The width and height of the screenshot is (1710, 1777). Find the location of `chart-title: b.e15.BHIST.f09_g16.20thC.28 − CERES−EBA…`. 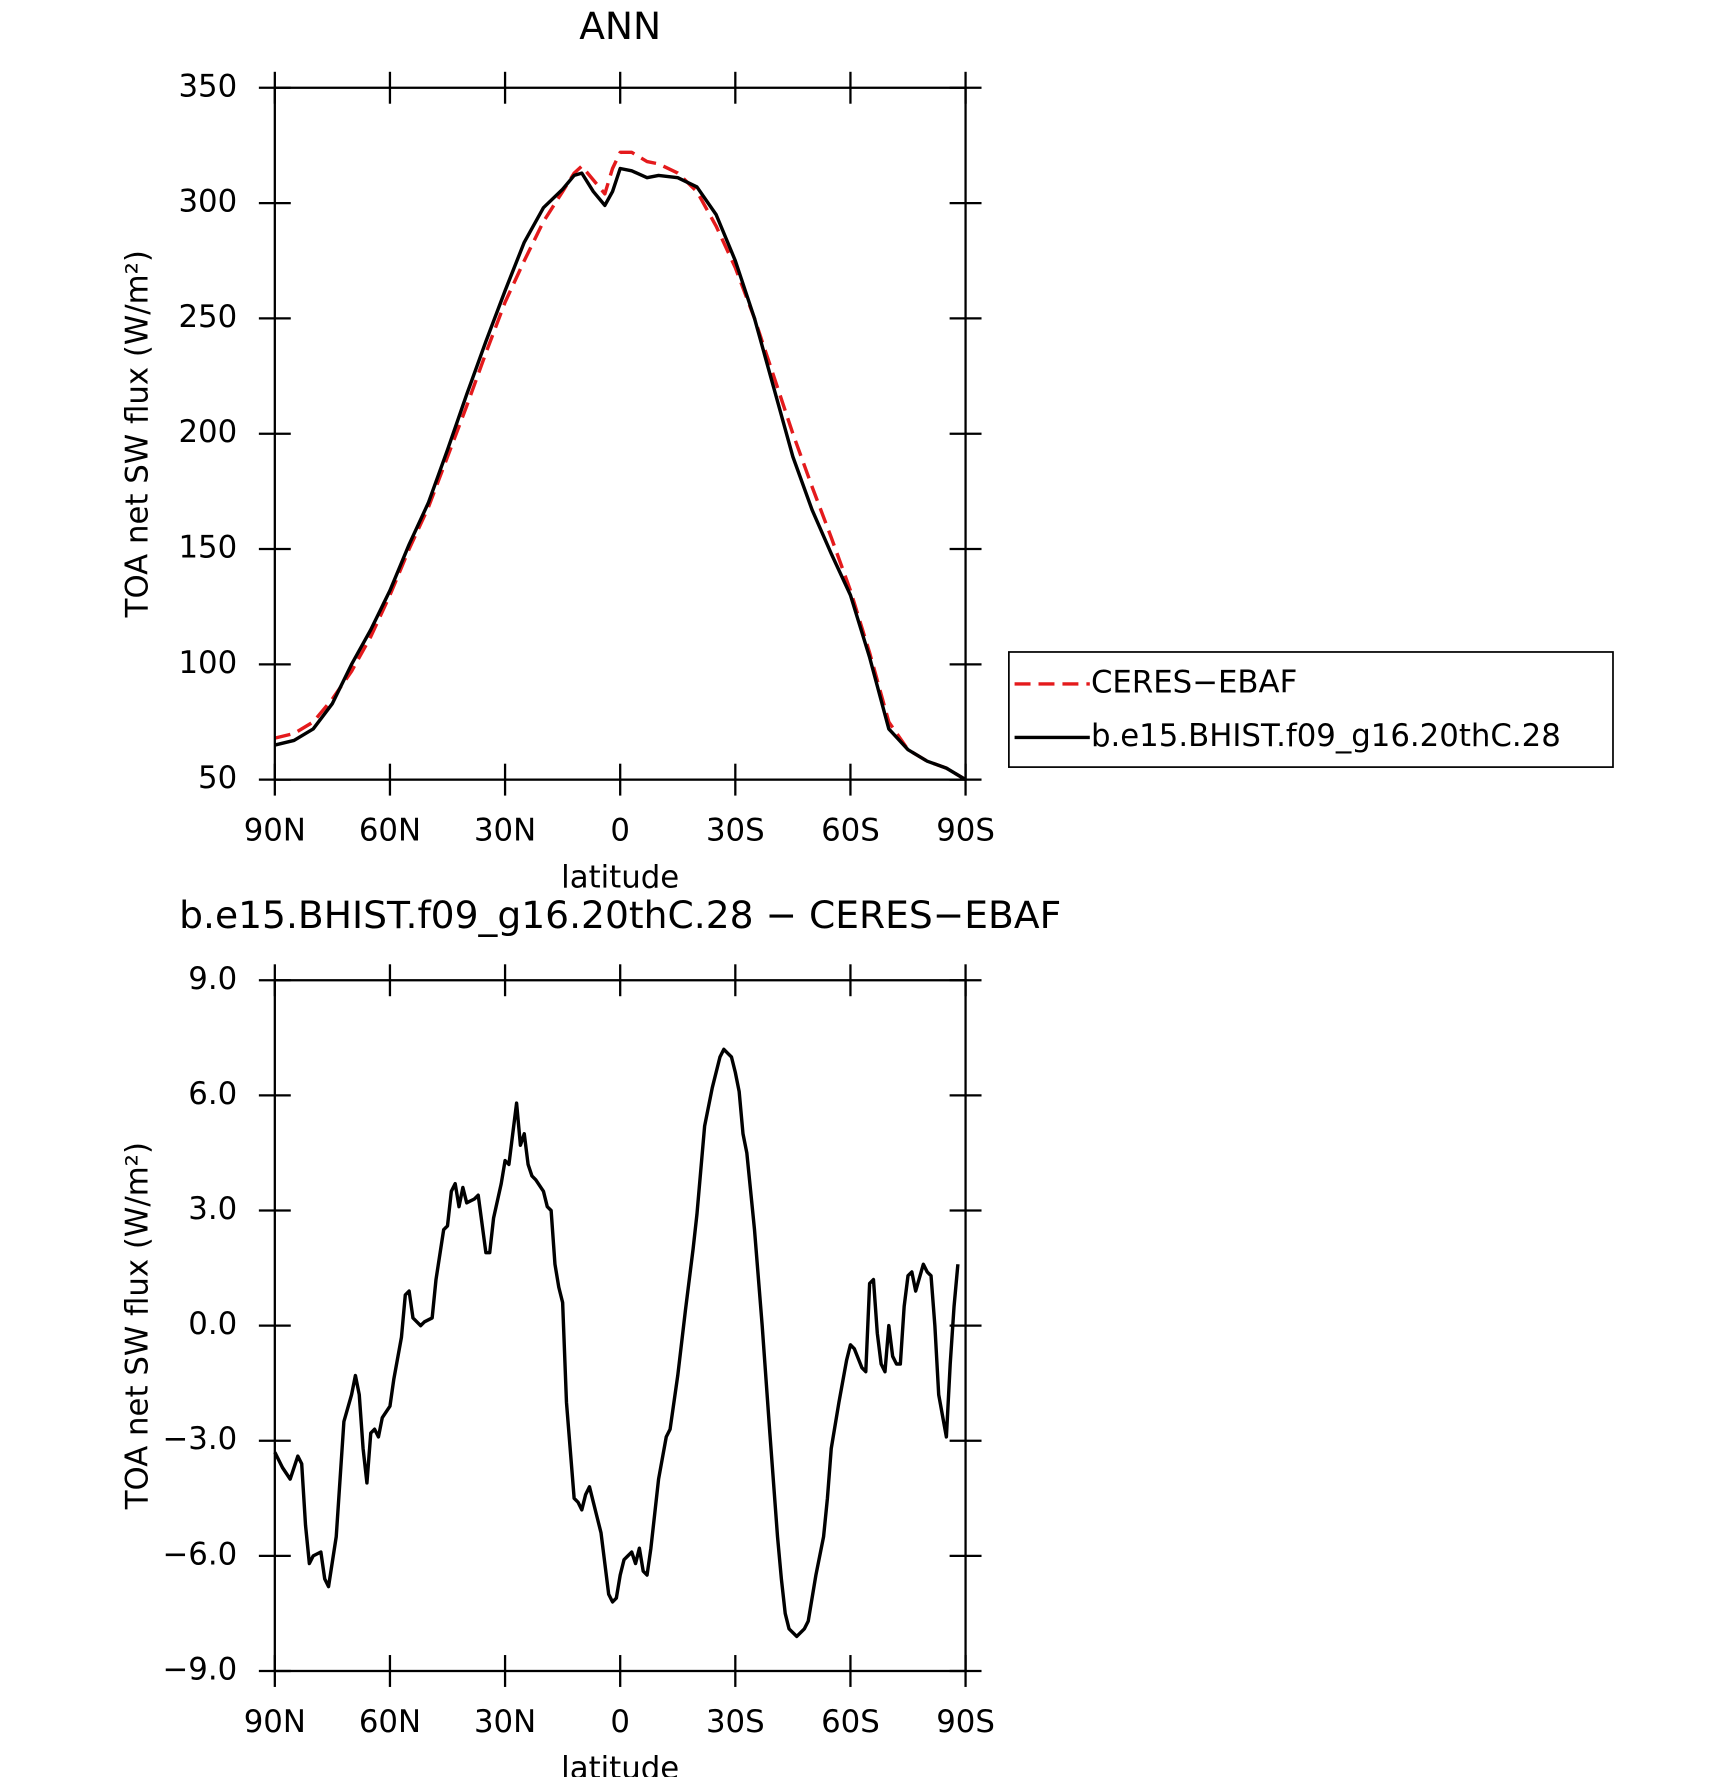

chart-title: b.e15.BHIST.f09_g16.20thC.28 − CERES−EBA… is located at coordinates (620, 915).